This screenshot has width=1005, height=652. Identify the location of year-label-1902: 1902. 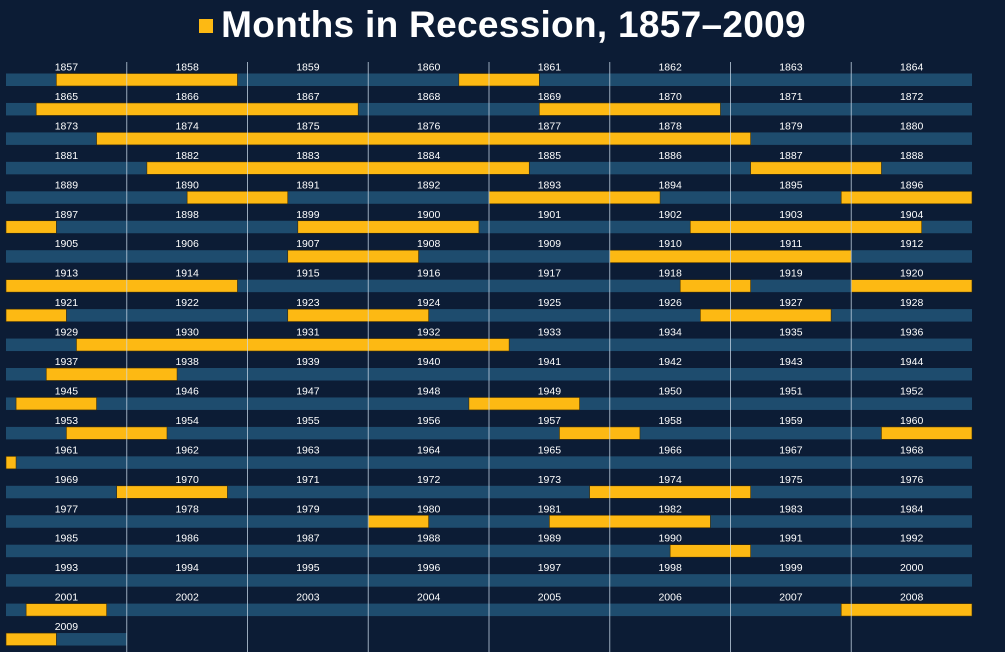
(670, 215).